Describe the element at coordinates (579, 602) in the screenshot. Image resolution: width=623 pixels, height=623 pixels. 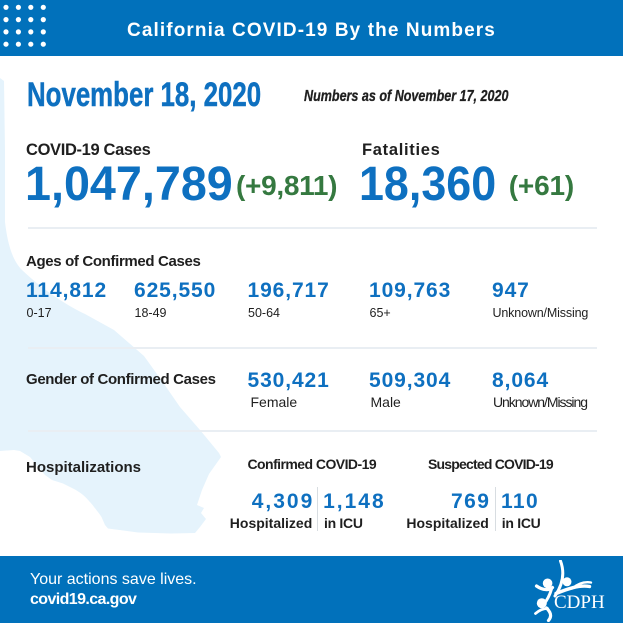
I see `svg-text: CDPH` at that location.